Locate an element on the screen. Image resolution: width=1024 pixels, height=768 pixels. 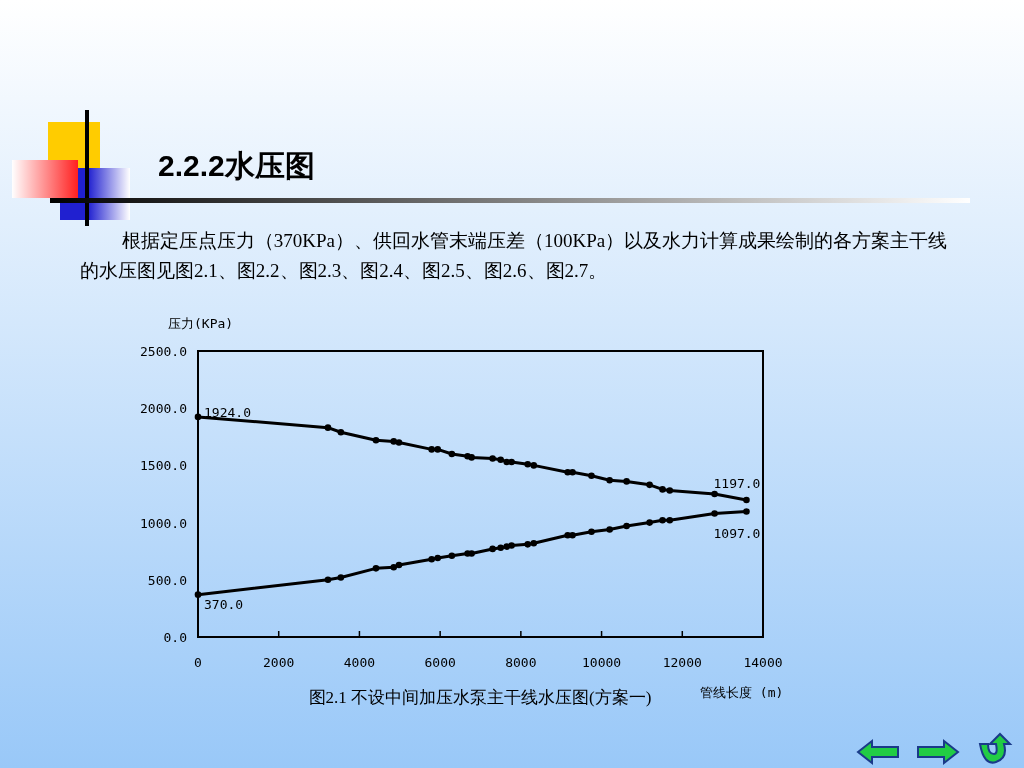
x-tick-label: 12000 is located at coordinates (682, 662).